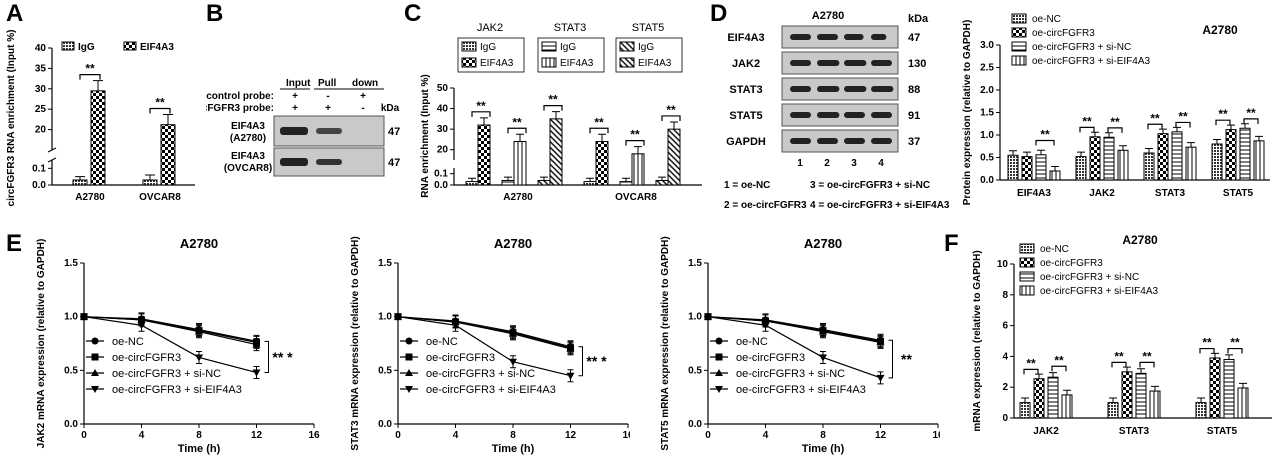  I want to click on col-header-down: down, so click(365, 83).